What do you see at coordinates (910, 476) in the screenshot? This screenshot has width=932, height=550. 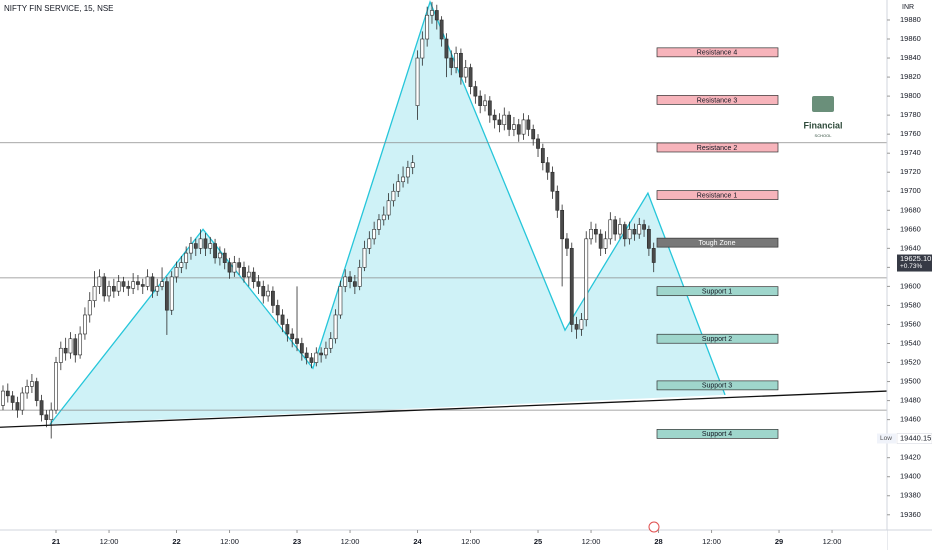 I see `y-tick-label: 19400` at bounding box center [910, 476].